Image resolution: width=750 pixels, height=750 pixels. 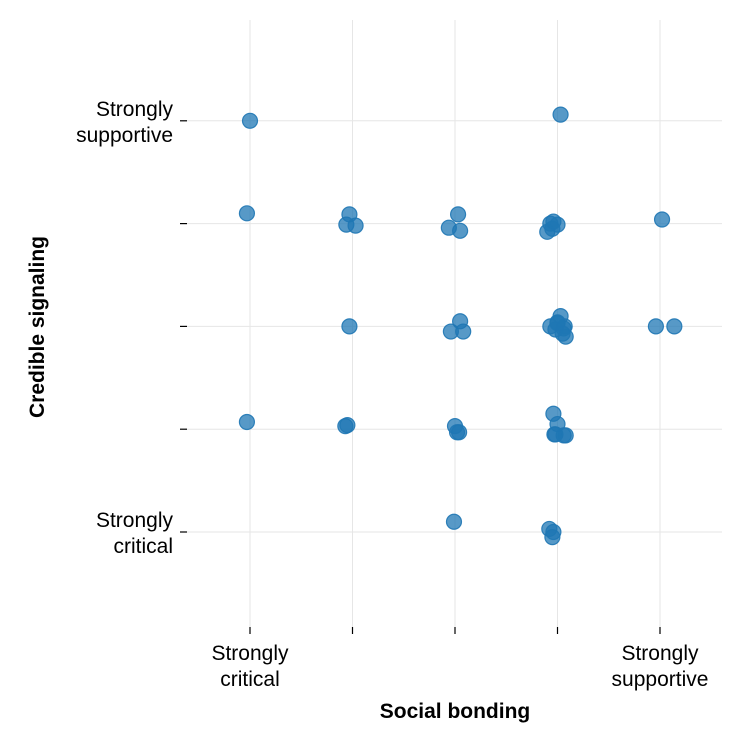 What do you see at coordinates (124, 135) in the screenshot?
I see `y-tick-label-line: supportive` at bounding box center [124, 135].